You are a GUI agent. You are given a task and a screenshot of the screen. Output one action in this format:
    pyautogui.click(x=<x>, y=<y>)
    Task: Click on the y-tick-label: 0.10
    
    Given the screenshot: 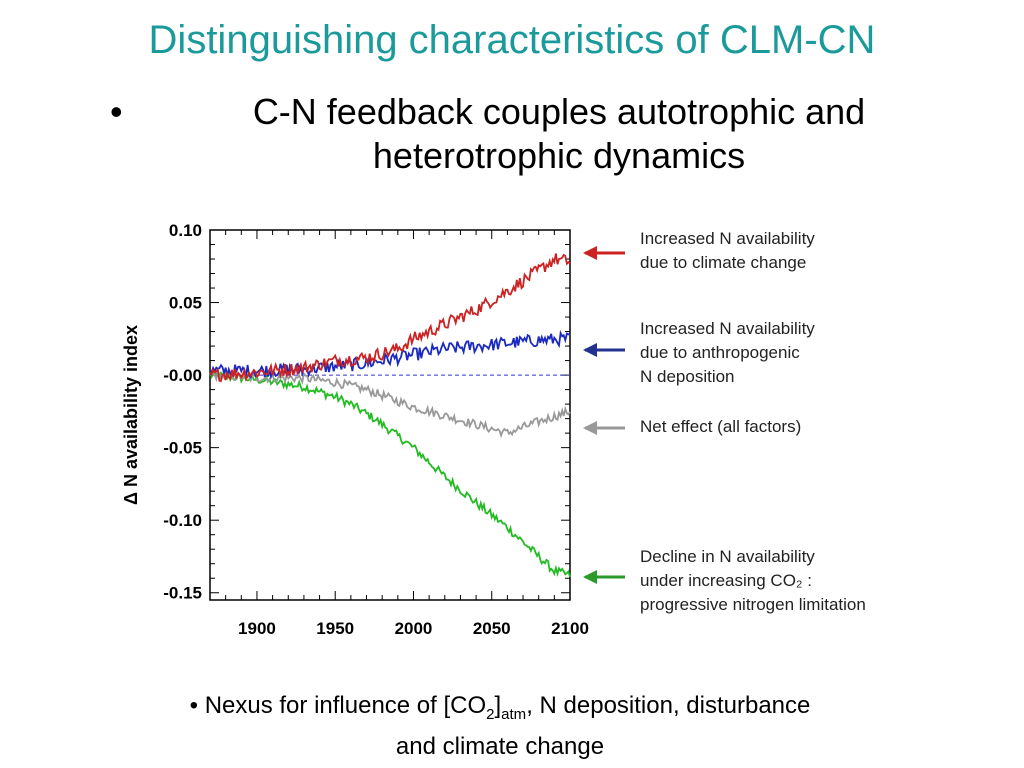 What is the action you would take?
    pyautogui.click(x=185, y=230)
    